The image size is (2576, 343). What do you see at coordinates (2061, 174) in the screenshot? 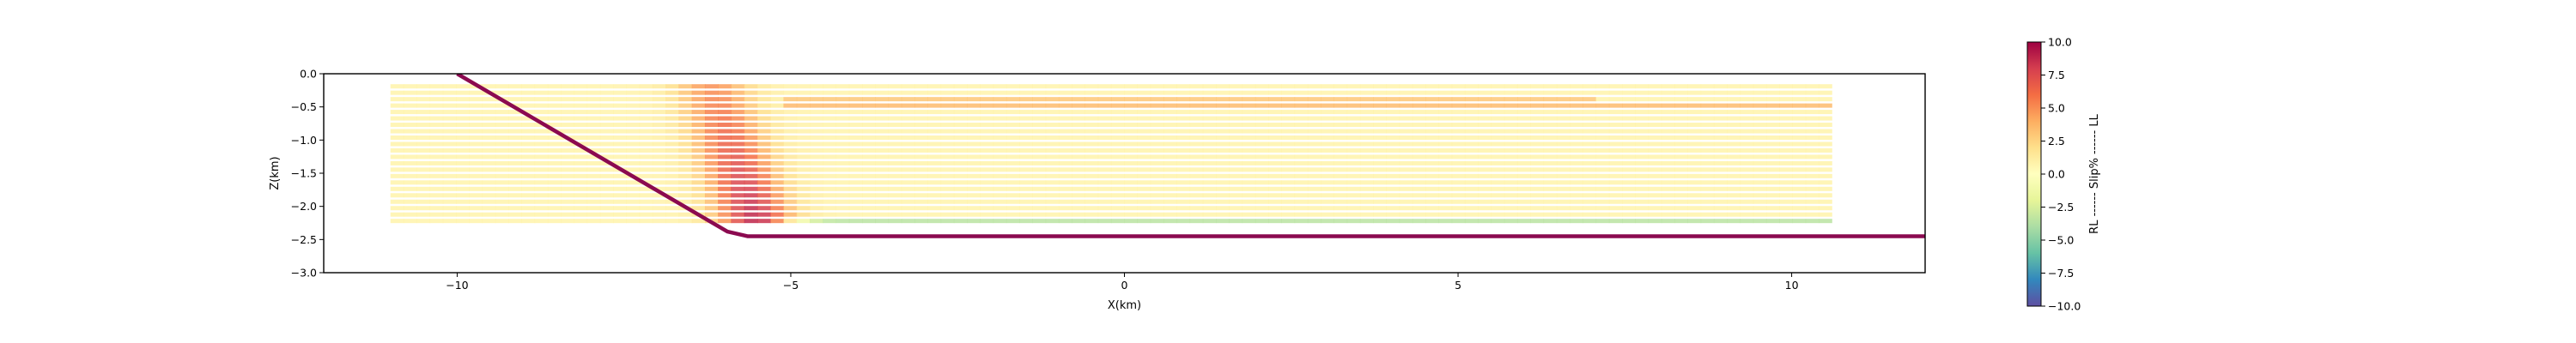
I see `colorbar-ticks: 10.07.55.02.50.0−2.5−5.0−7.5−10.0` at bounding box center [2061, 174].